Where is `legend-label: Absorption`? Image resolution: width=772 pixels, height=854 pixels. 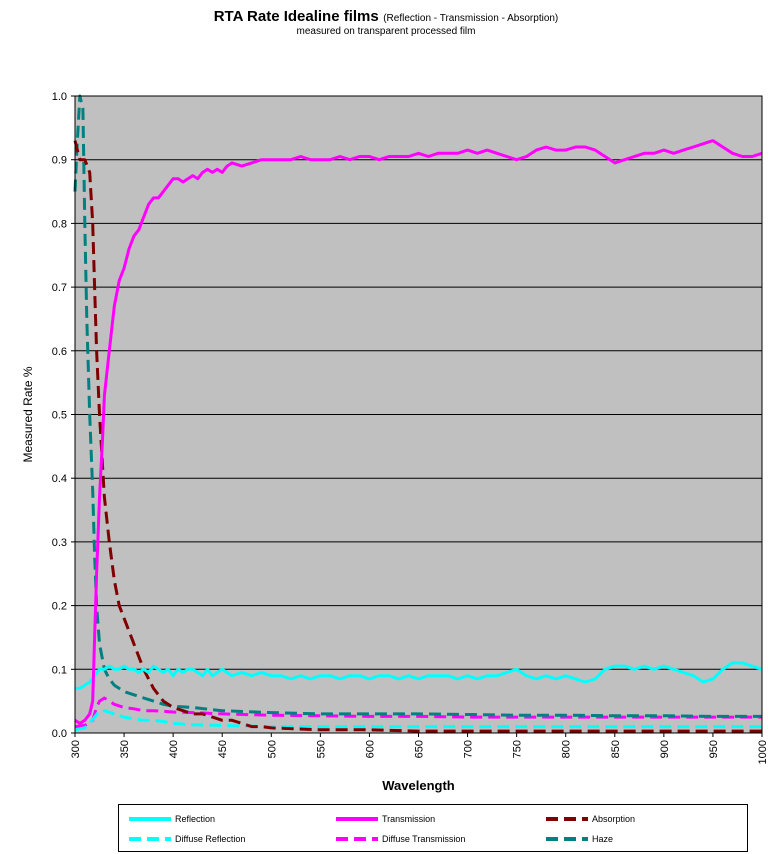
legend-label: Absorption is located at coordinates (614, 819).